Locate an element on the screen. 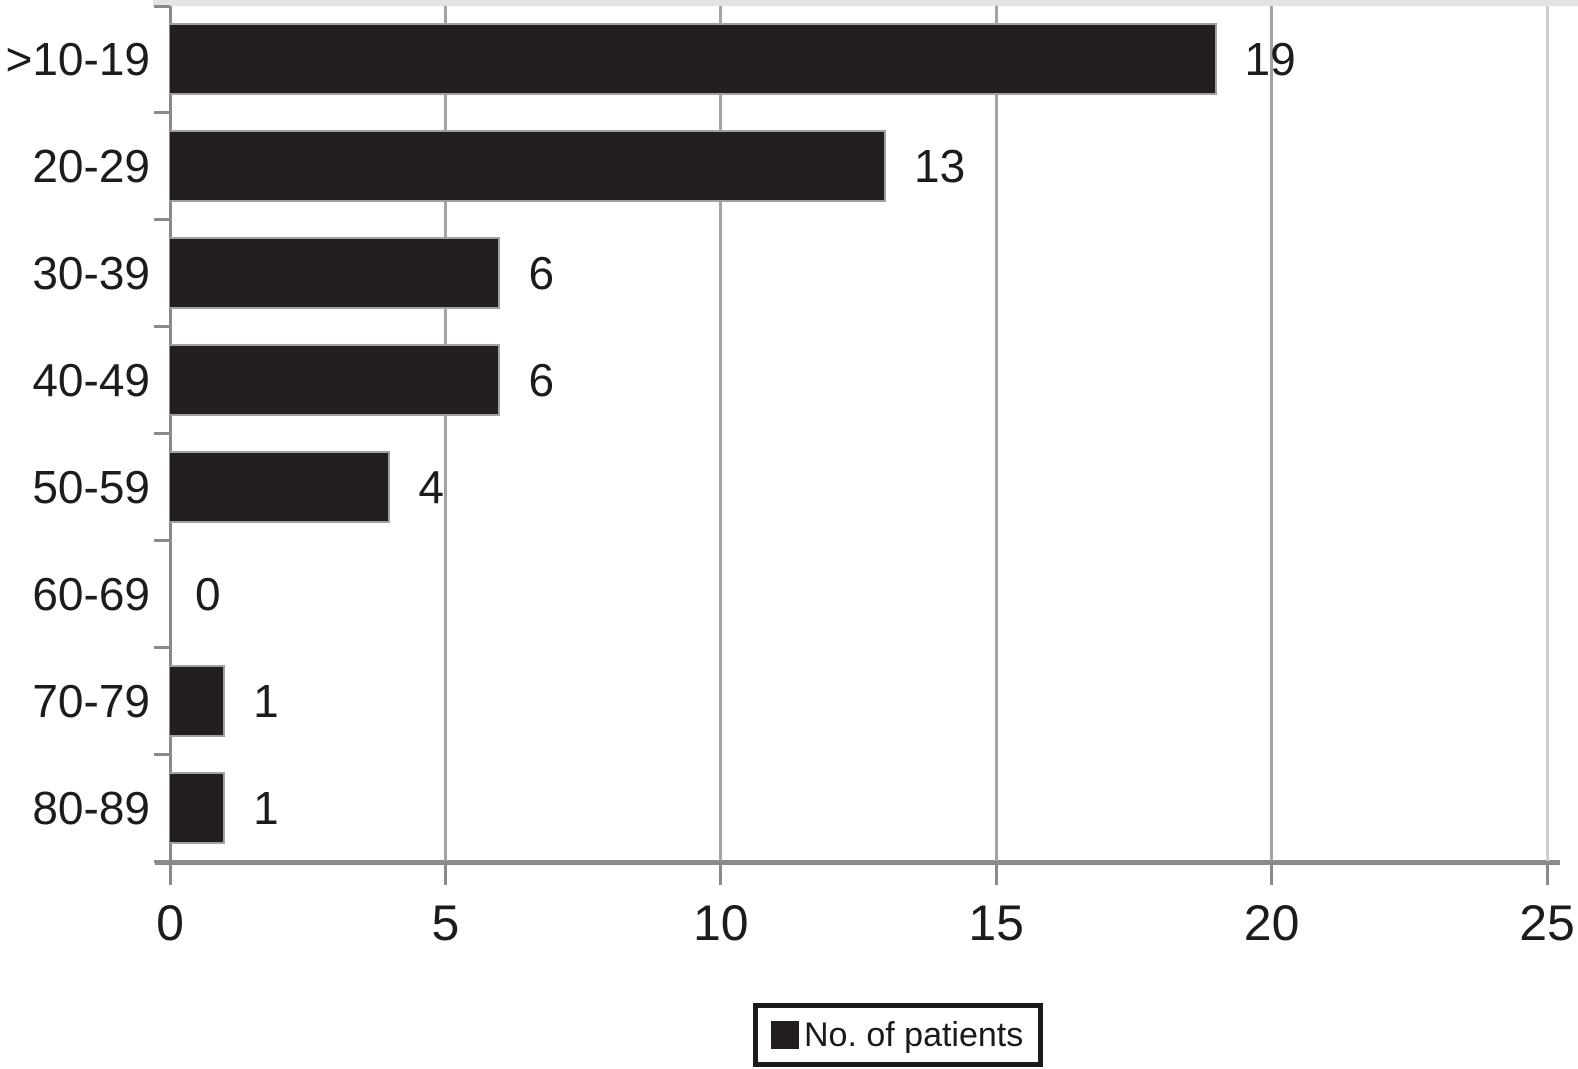  plot-top-border is located at coordinates (865, 3).